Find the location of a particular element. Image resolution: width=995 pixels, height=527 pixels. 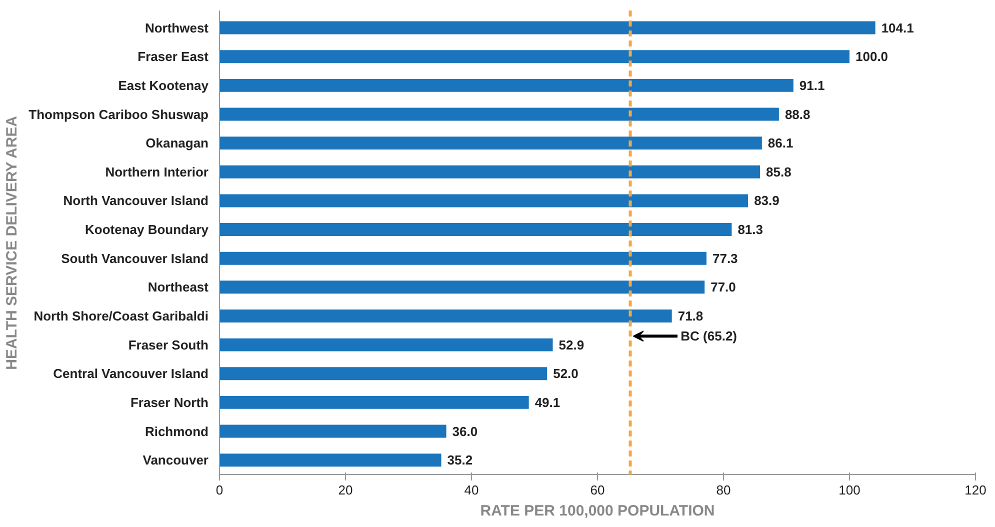

y-tick-label: North Shore/Coast Garibaldi is located at coordinates (121, 316).